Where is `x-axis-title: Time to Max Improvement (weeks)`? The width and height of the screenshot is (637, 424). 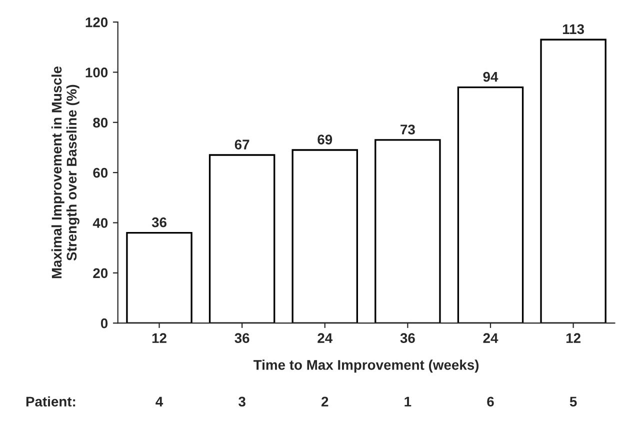 x-axis-title: Time to Max Improvement (weeks) is located at coordinates (366, 366).